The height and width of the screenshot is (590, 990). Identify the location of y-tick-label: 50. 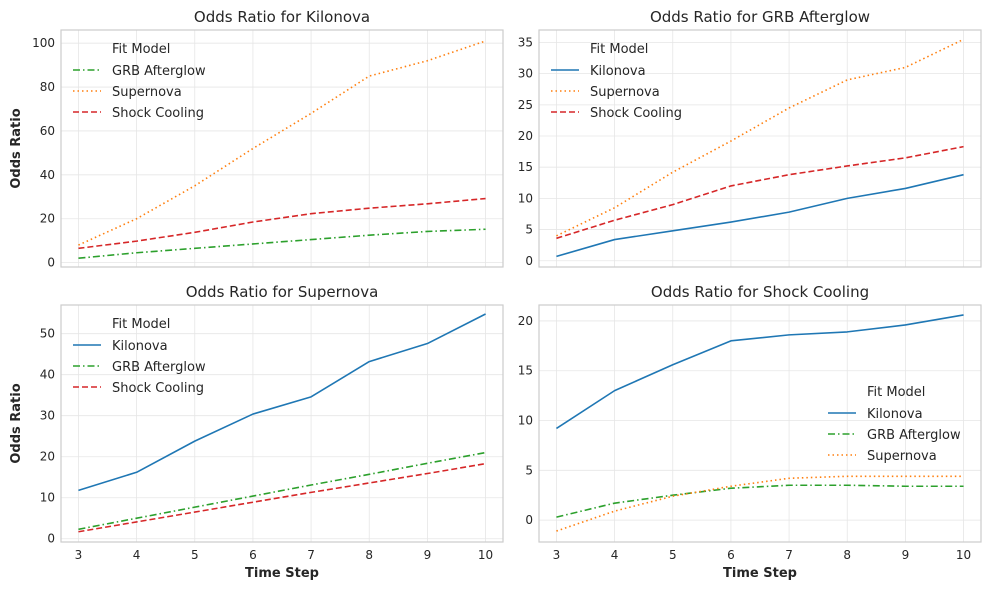
(47, 334).